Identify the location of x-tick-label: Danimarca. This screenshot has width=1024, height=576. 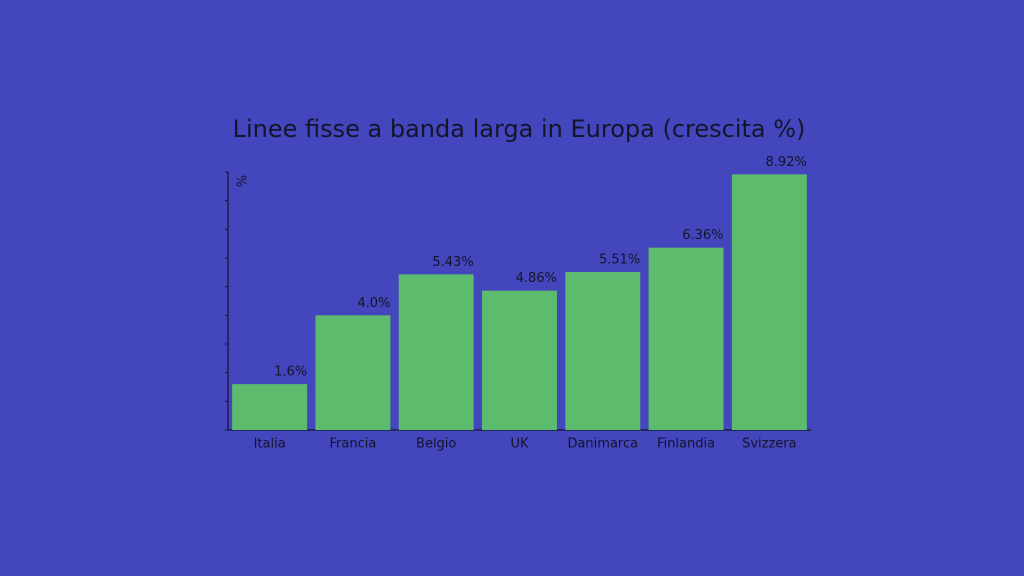
(602, 444).